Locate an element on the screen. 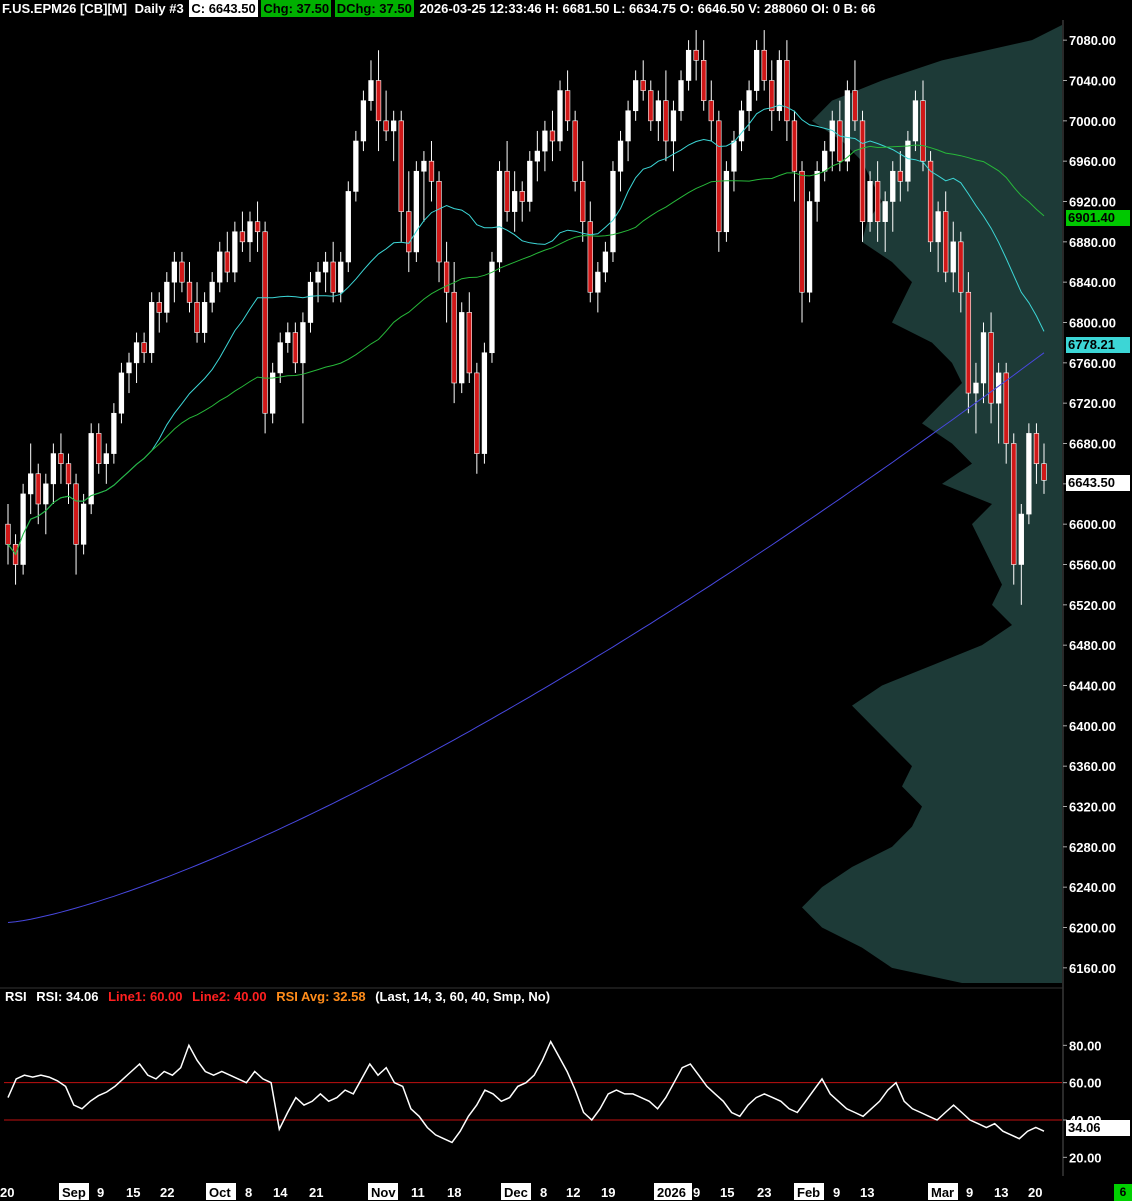  price-tick-label: 6320.00 is located at coordinates (1092, 807).